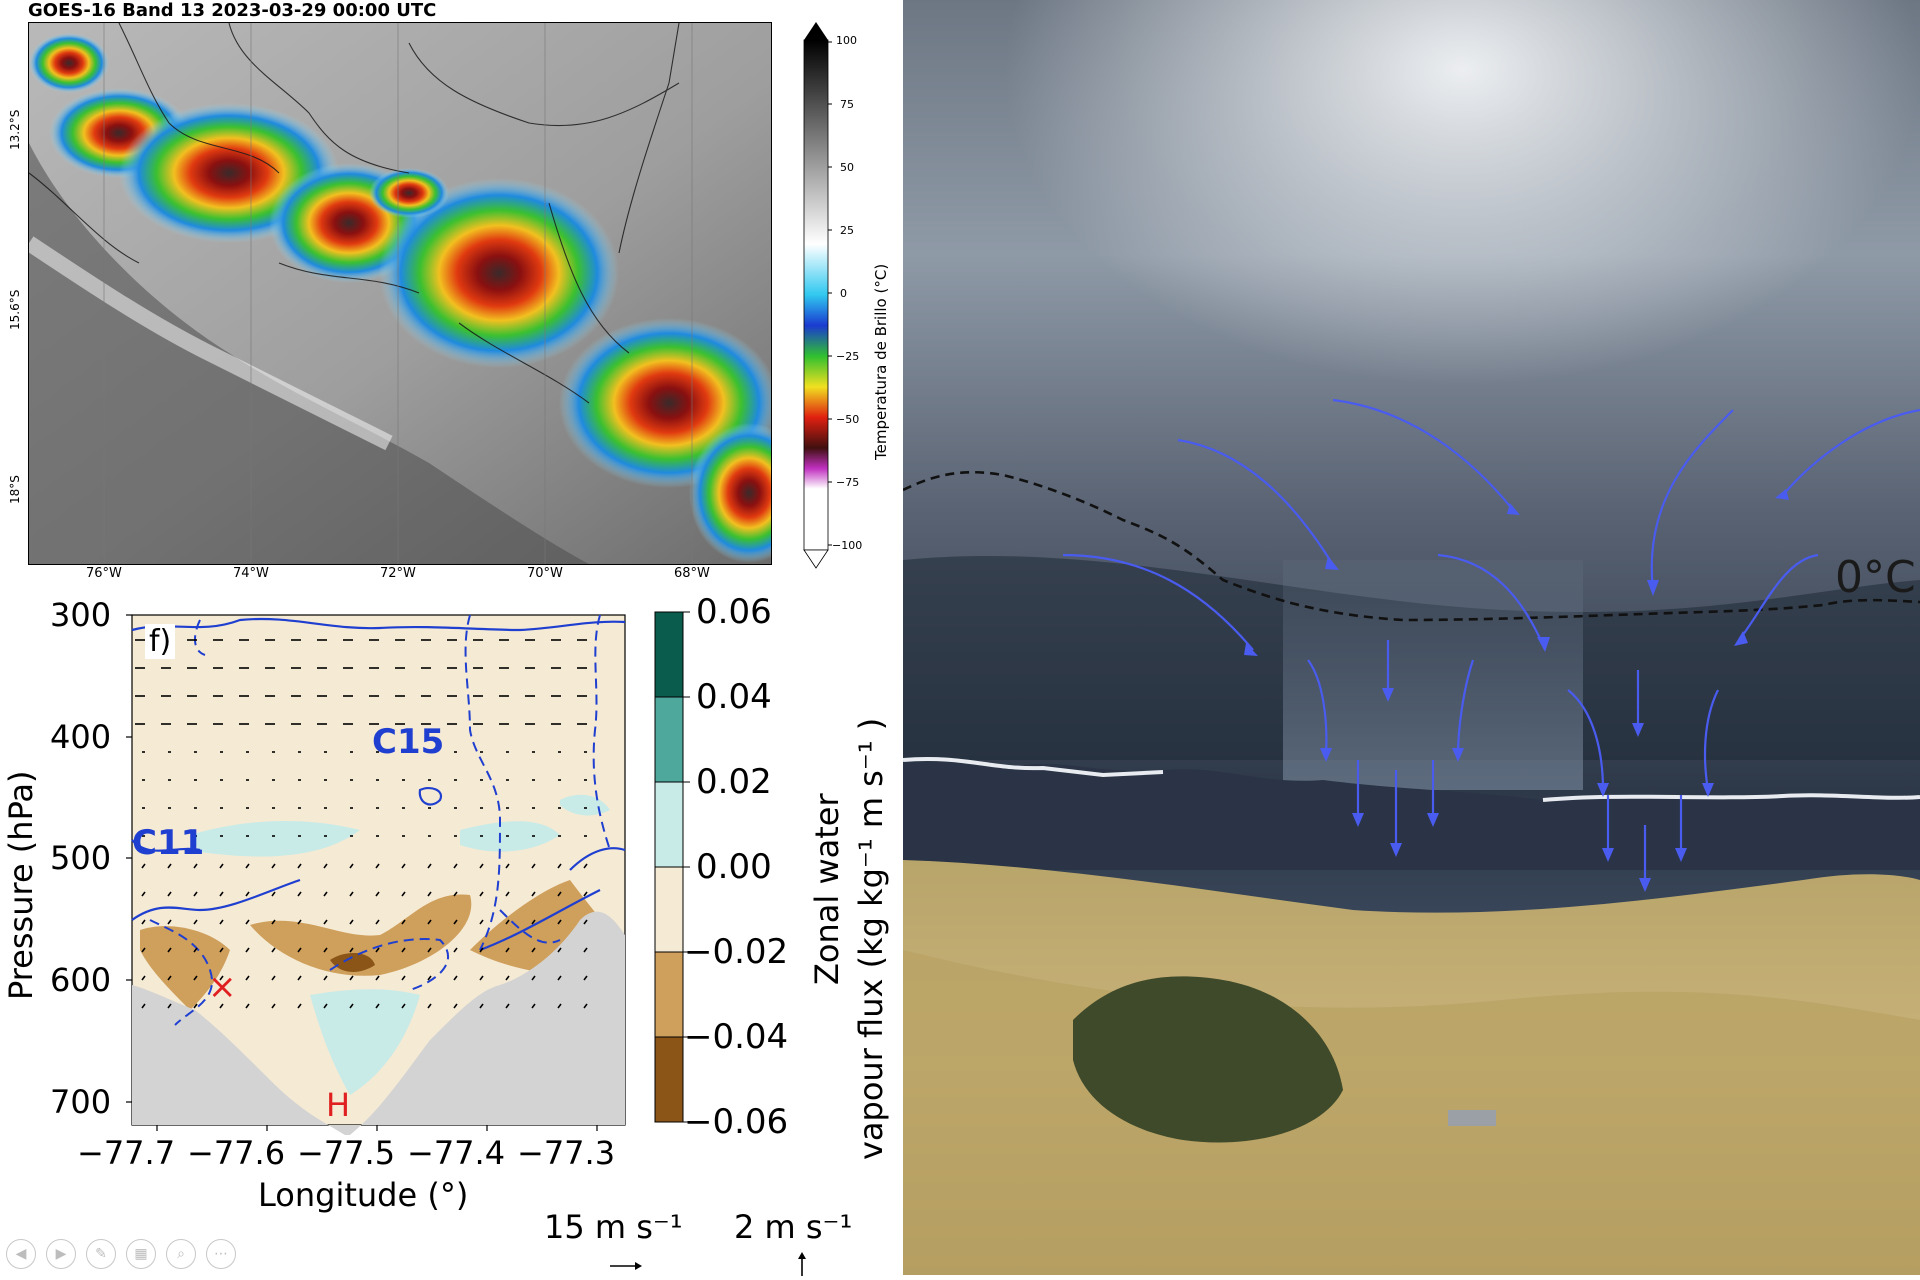 The image size is (1920, 1280). Describe the element at coordinates (736, 1037) in the screenshot. I see `cbar-tick: −0.04` at that location.